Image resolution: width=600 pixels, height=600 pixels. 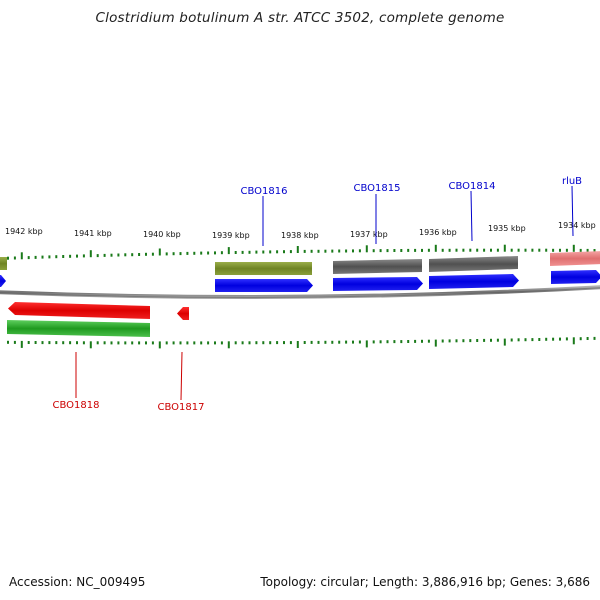 What do you see at coordinates (575, 258) in the screenshot?
I see `feature-pink-rlub` at bounding box center [575, 258].